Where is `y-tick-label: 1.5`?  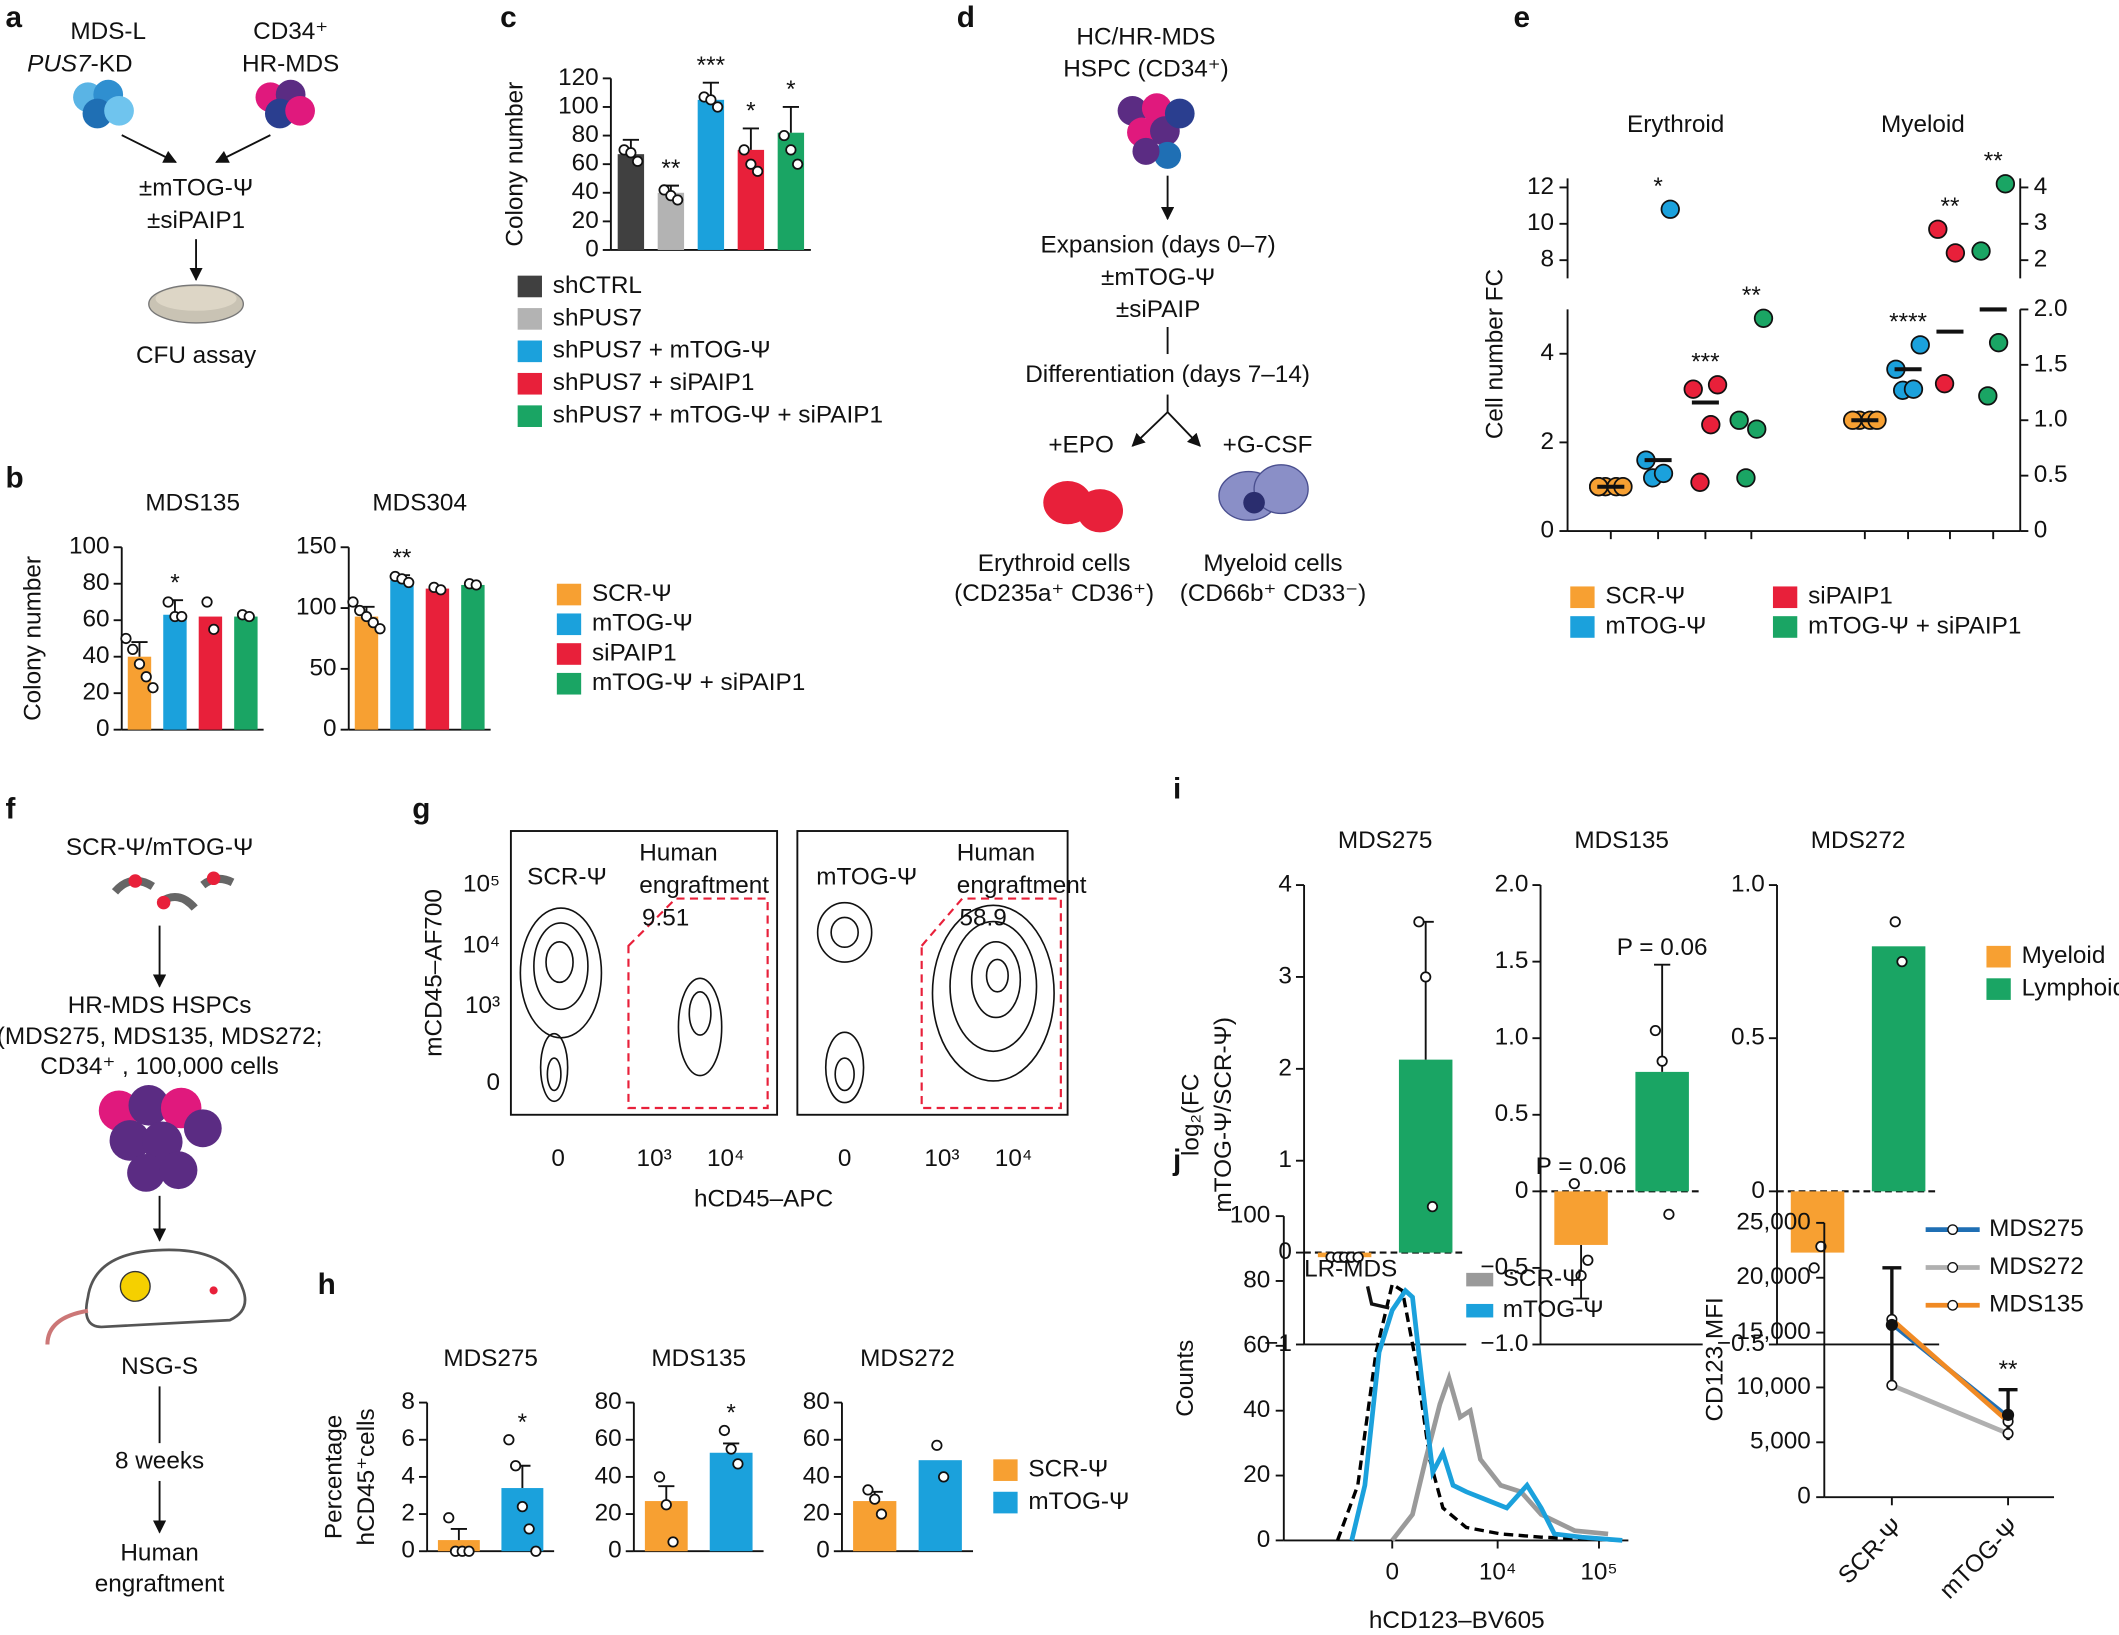 y-tick-label: 1.5 is located at coordinates (1512, 960).